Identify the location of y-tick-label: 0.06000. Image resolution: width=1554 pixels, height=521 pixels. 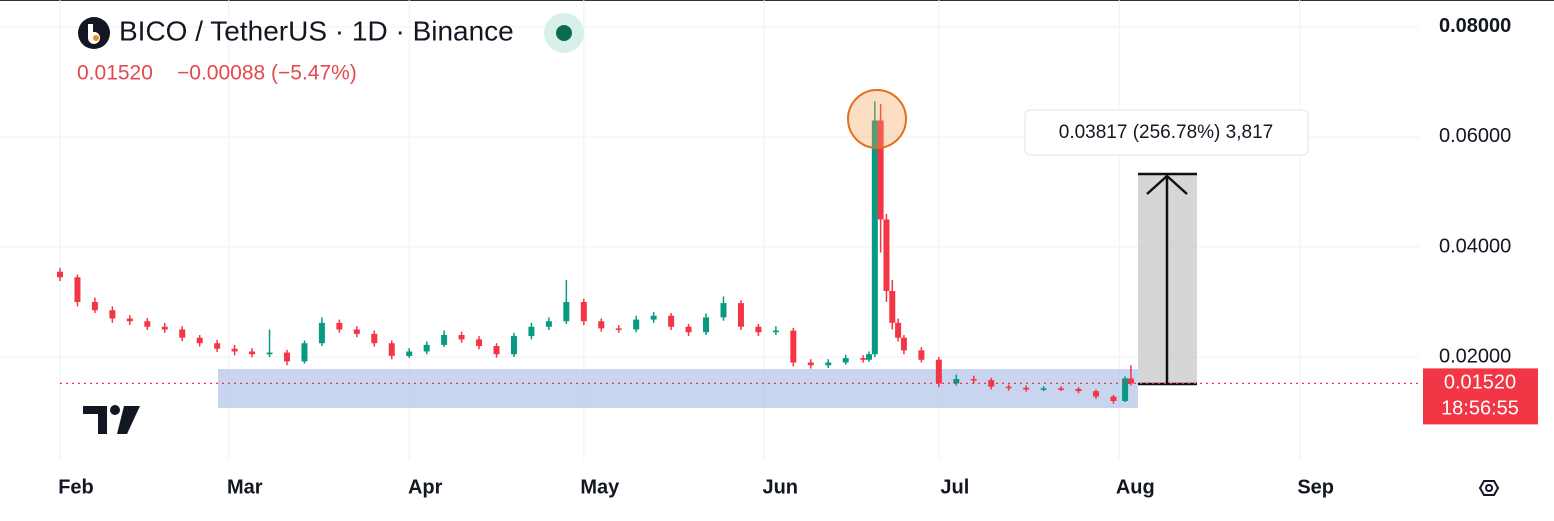
(1475, 136).